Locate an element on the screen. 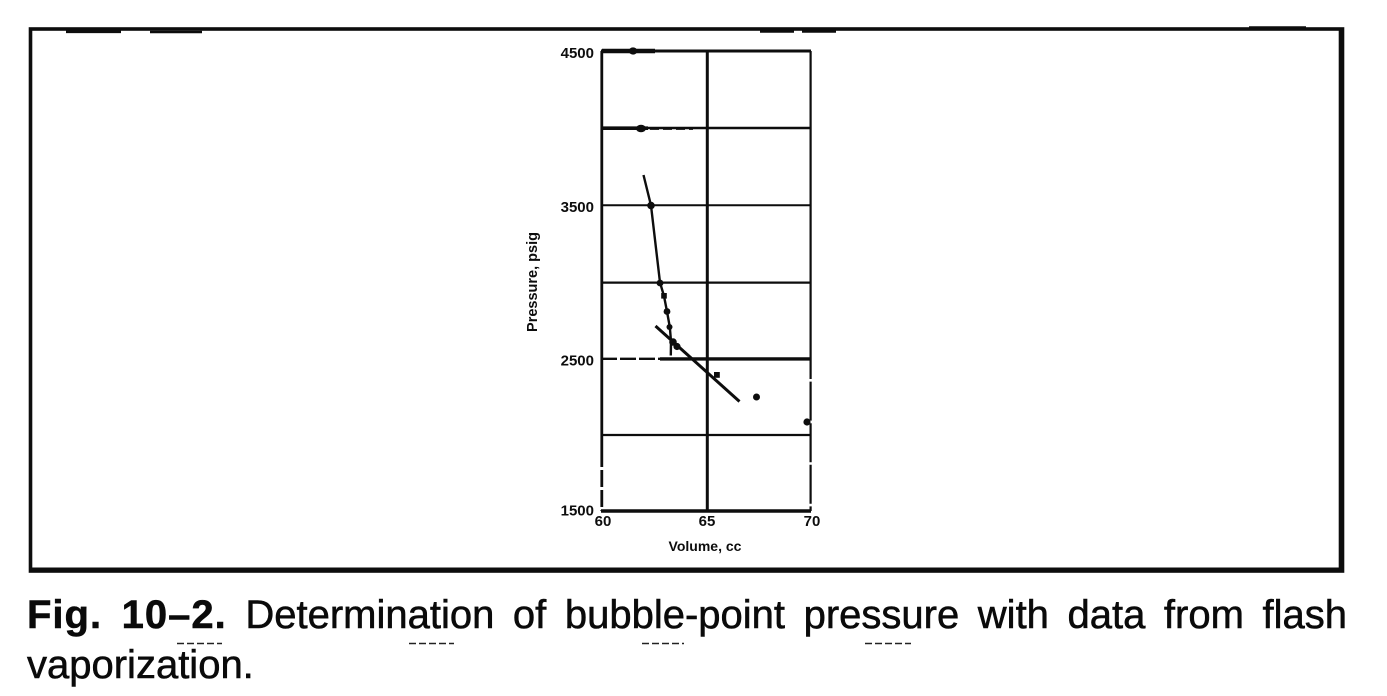 Image resolution: width=1387 pixels, height=696 pixels. svg-text: 1500 is located at coordinates (577, 511).